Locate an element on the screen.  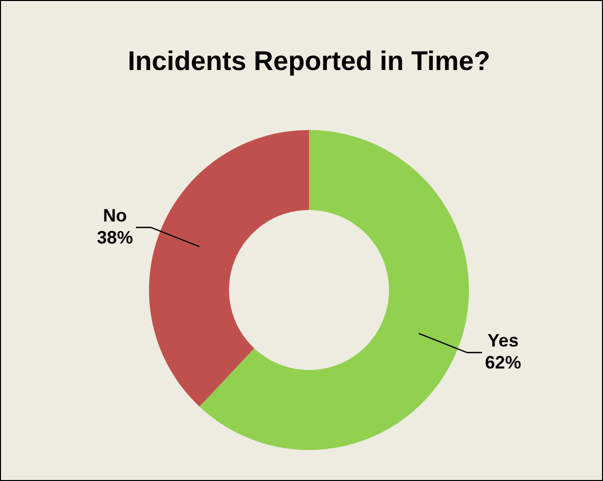
data-label: 62% is located at coordinates (503, 362).